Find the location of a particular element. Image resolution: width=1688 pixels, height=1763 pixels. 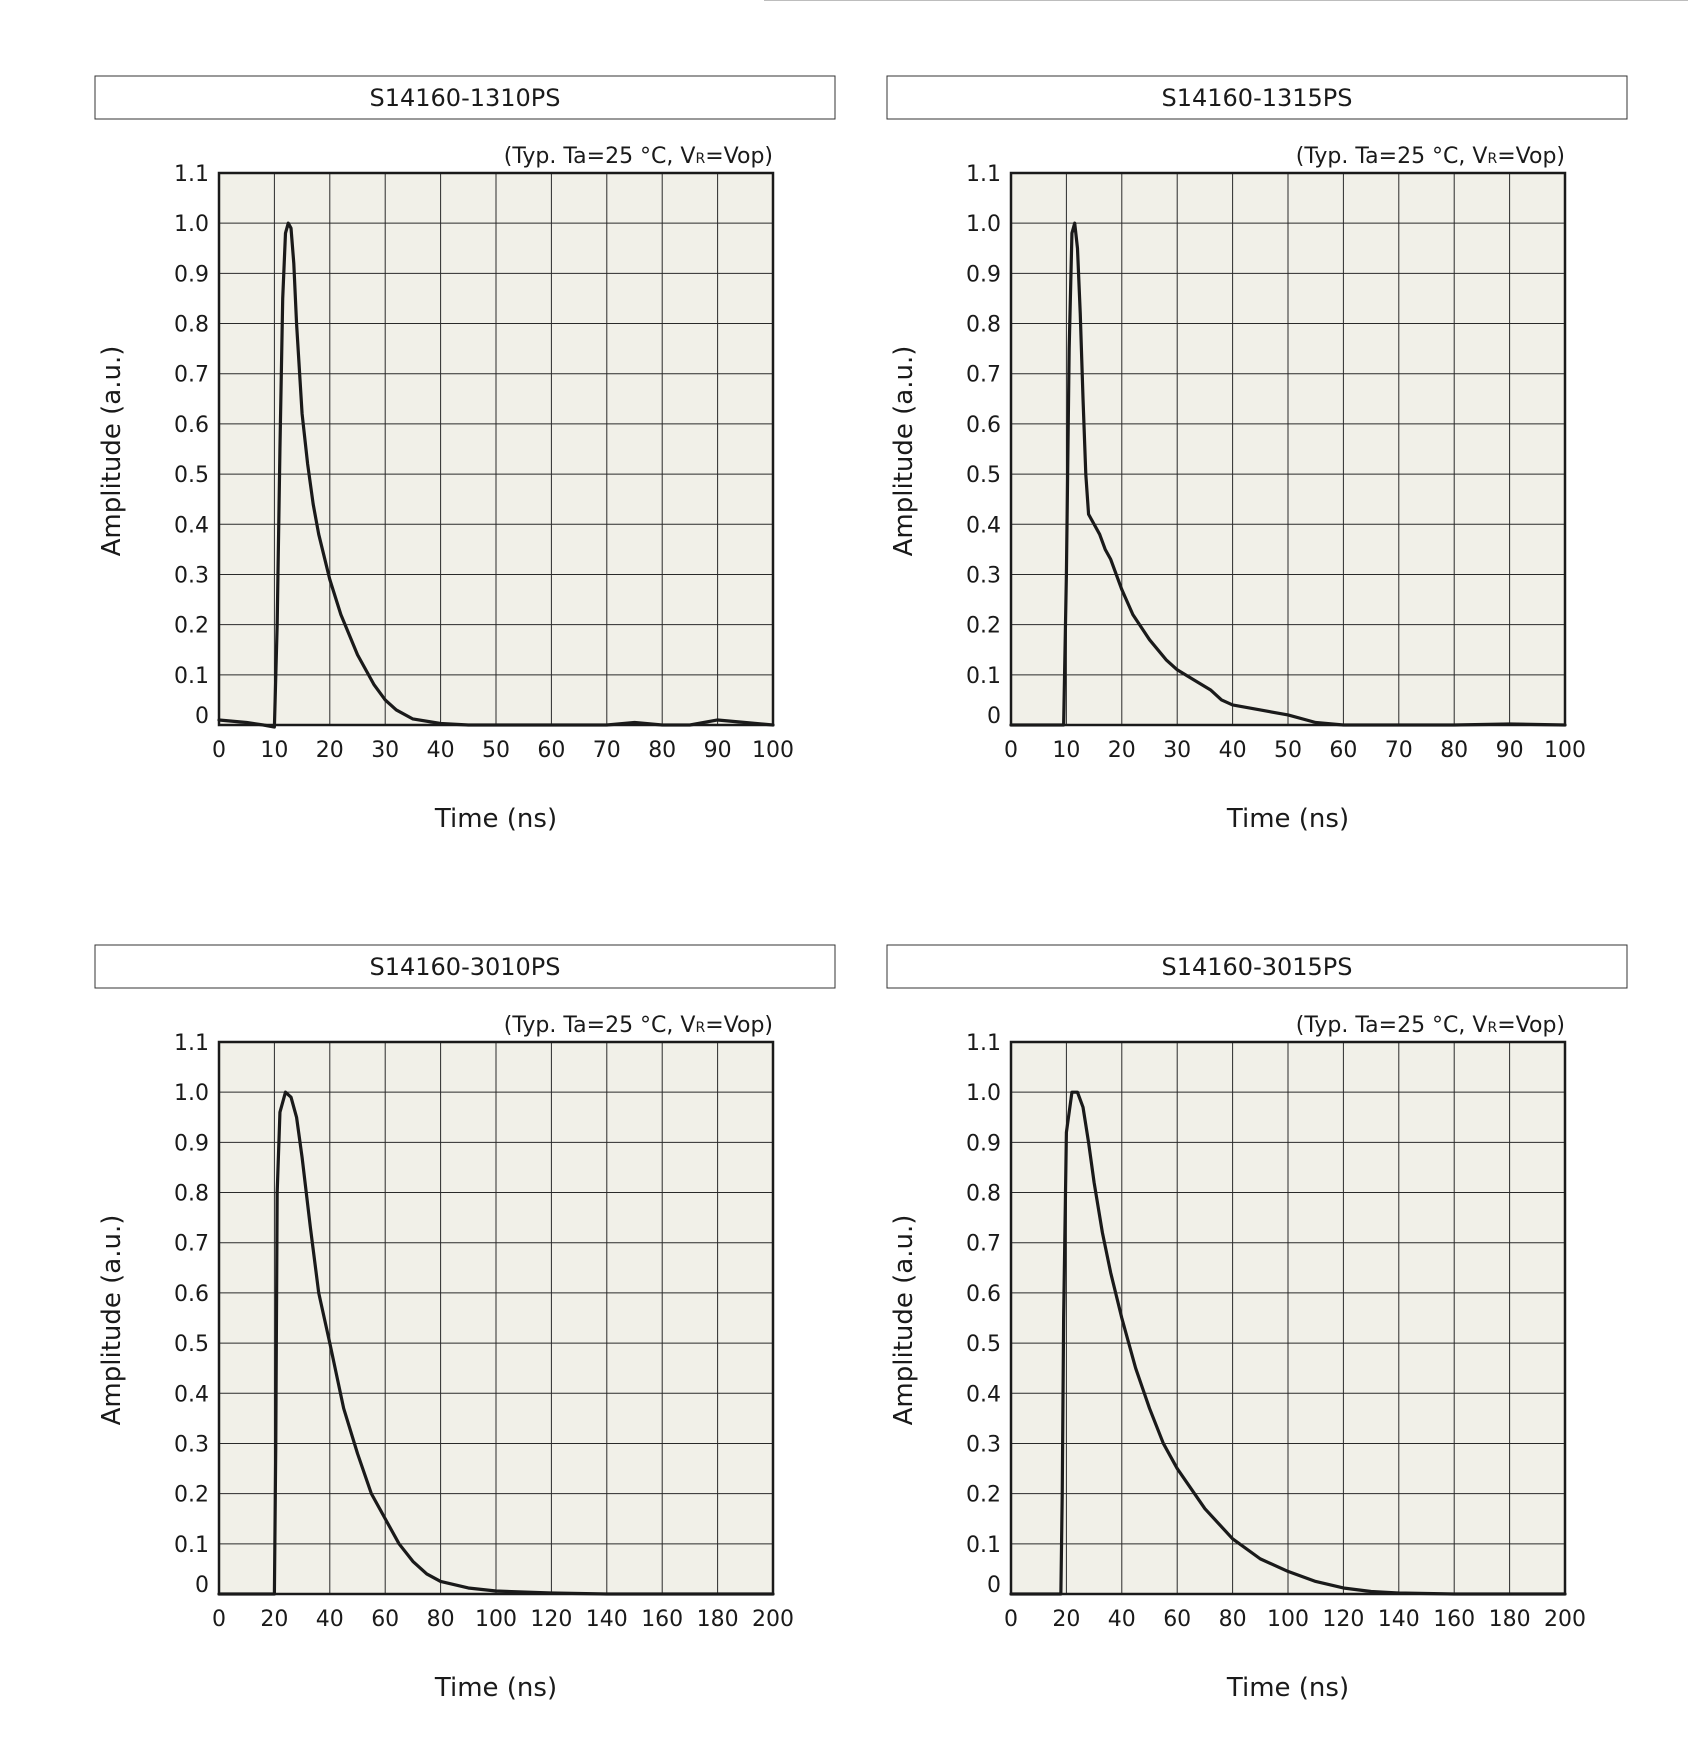

x-tick-label: 10 is located at coordinates (1066, 750).